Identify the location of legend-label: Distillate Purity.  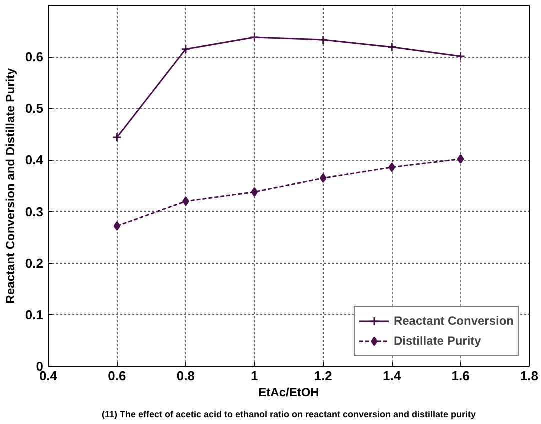
(438, 341).